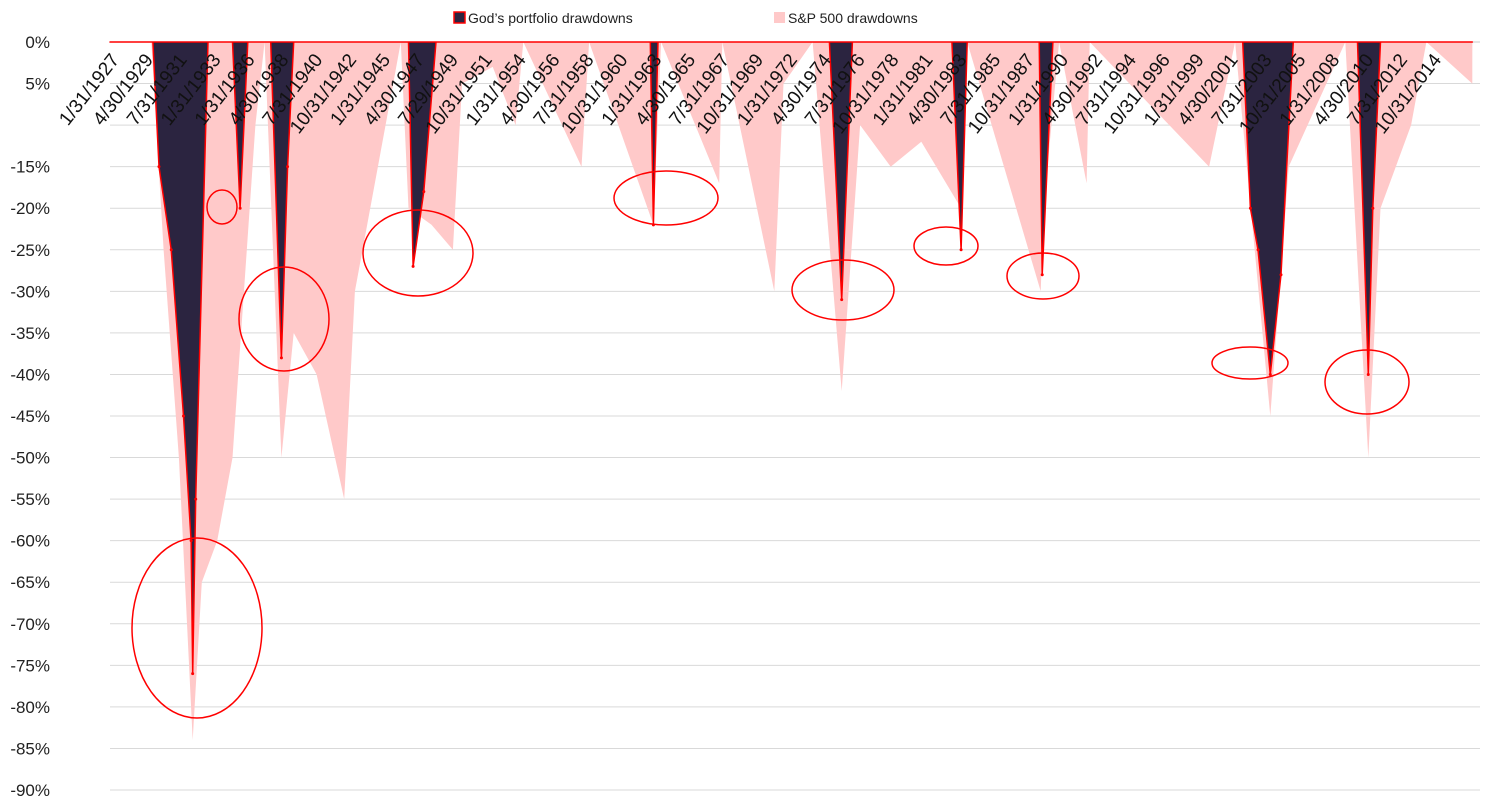  I want to click on legend-item-god: God’s portfolio drawdowns, so click(543, 18).